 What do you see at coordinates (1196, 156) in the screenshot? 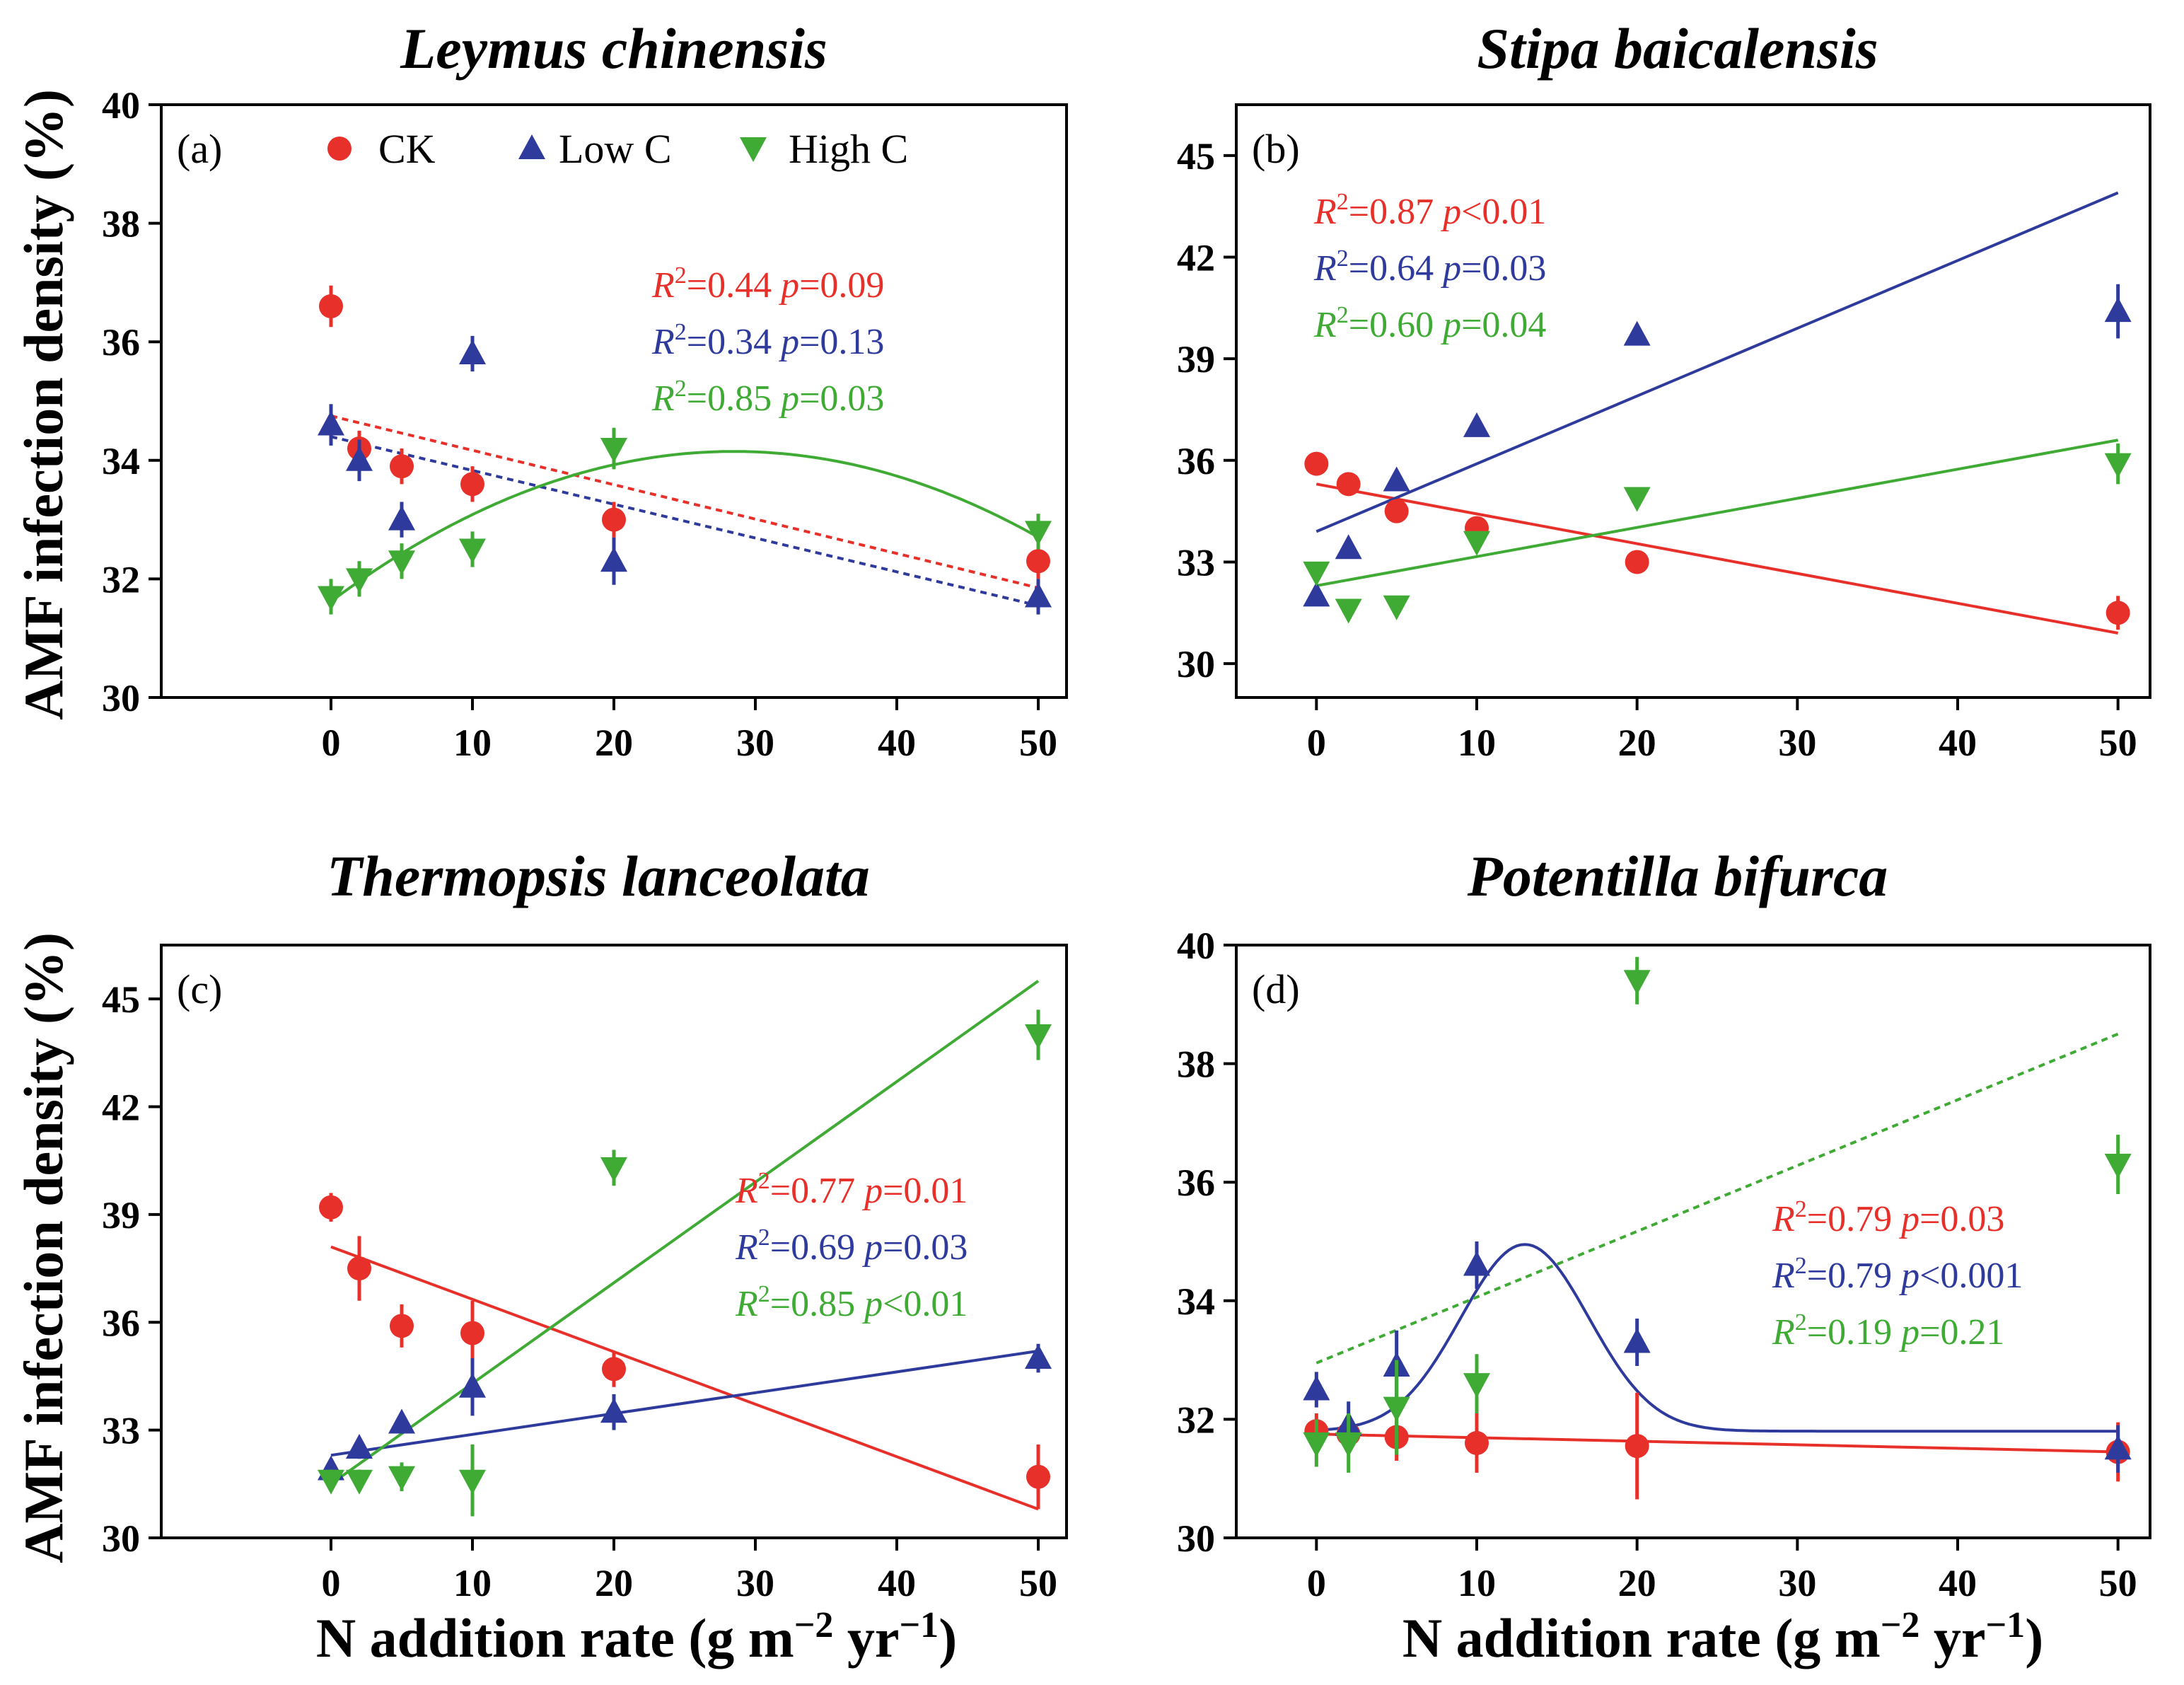
I see `y-tick-label: 45` at bounding box center [1196, 156].